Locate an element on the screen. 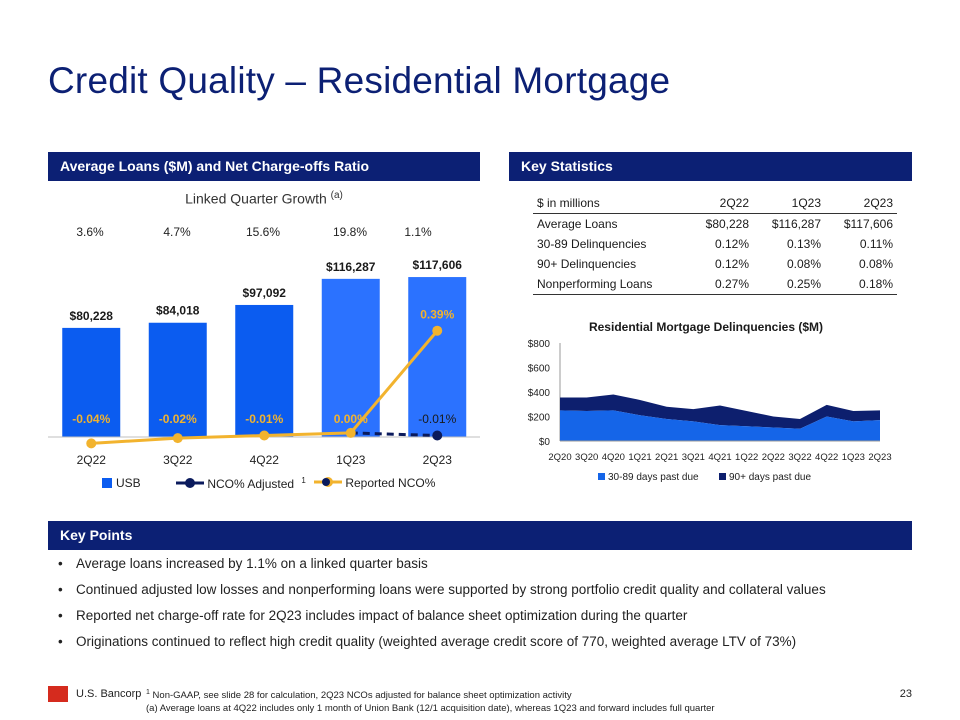 The width and height of the screenshot is (960, 720). area-90-plus is located at coordinates (720, 411).